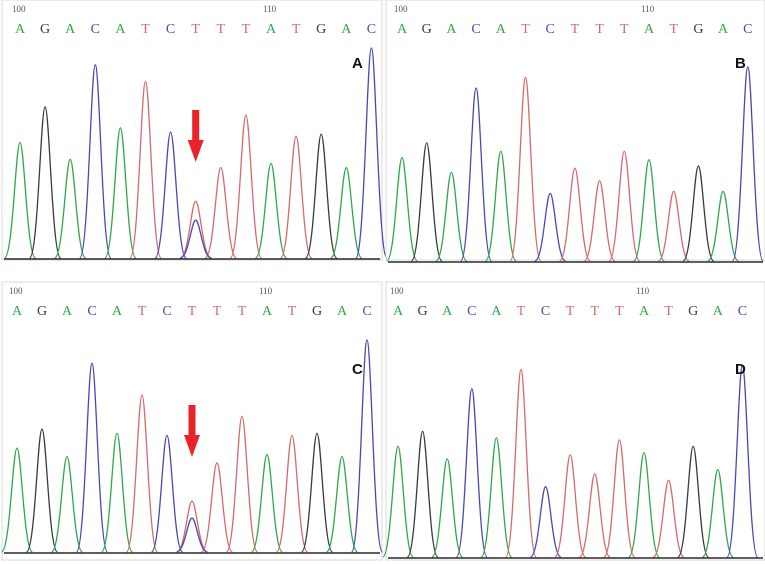  I want to click on panel-label: B, so click(740, 63).